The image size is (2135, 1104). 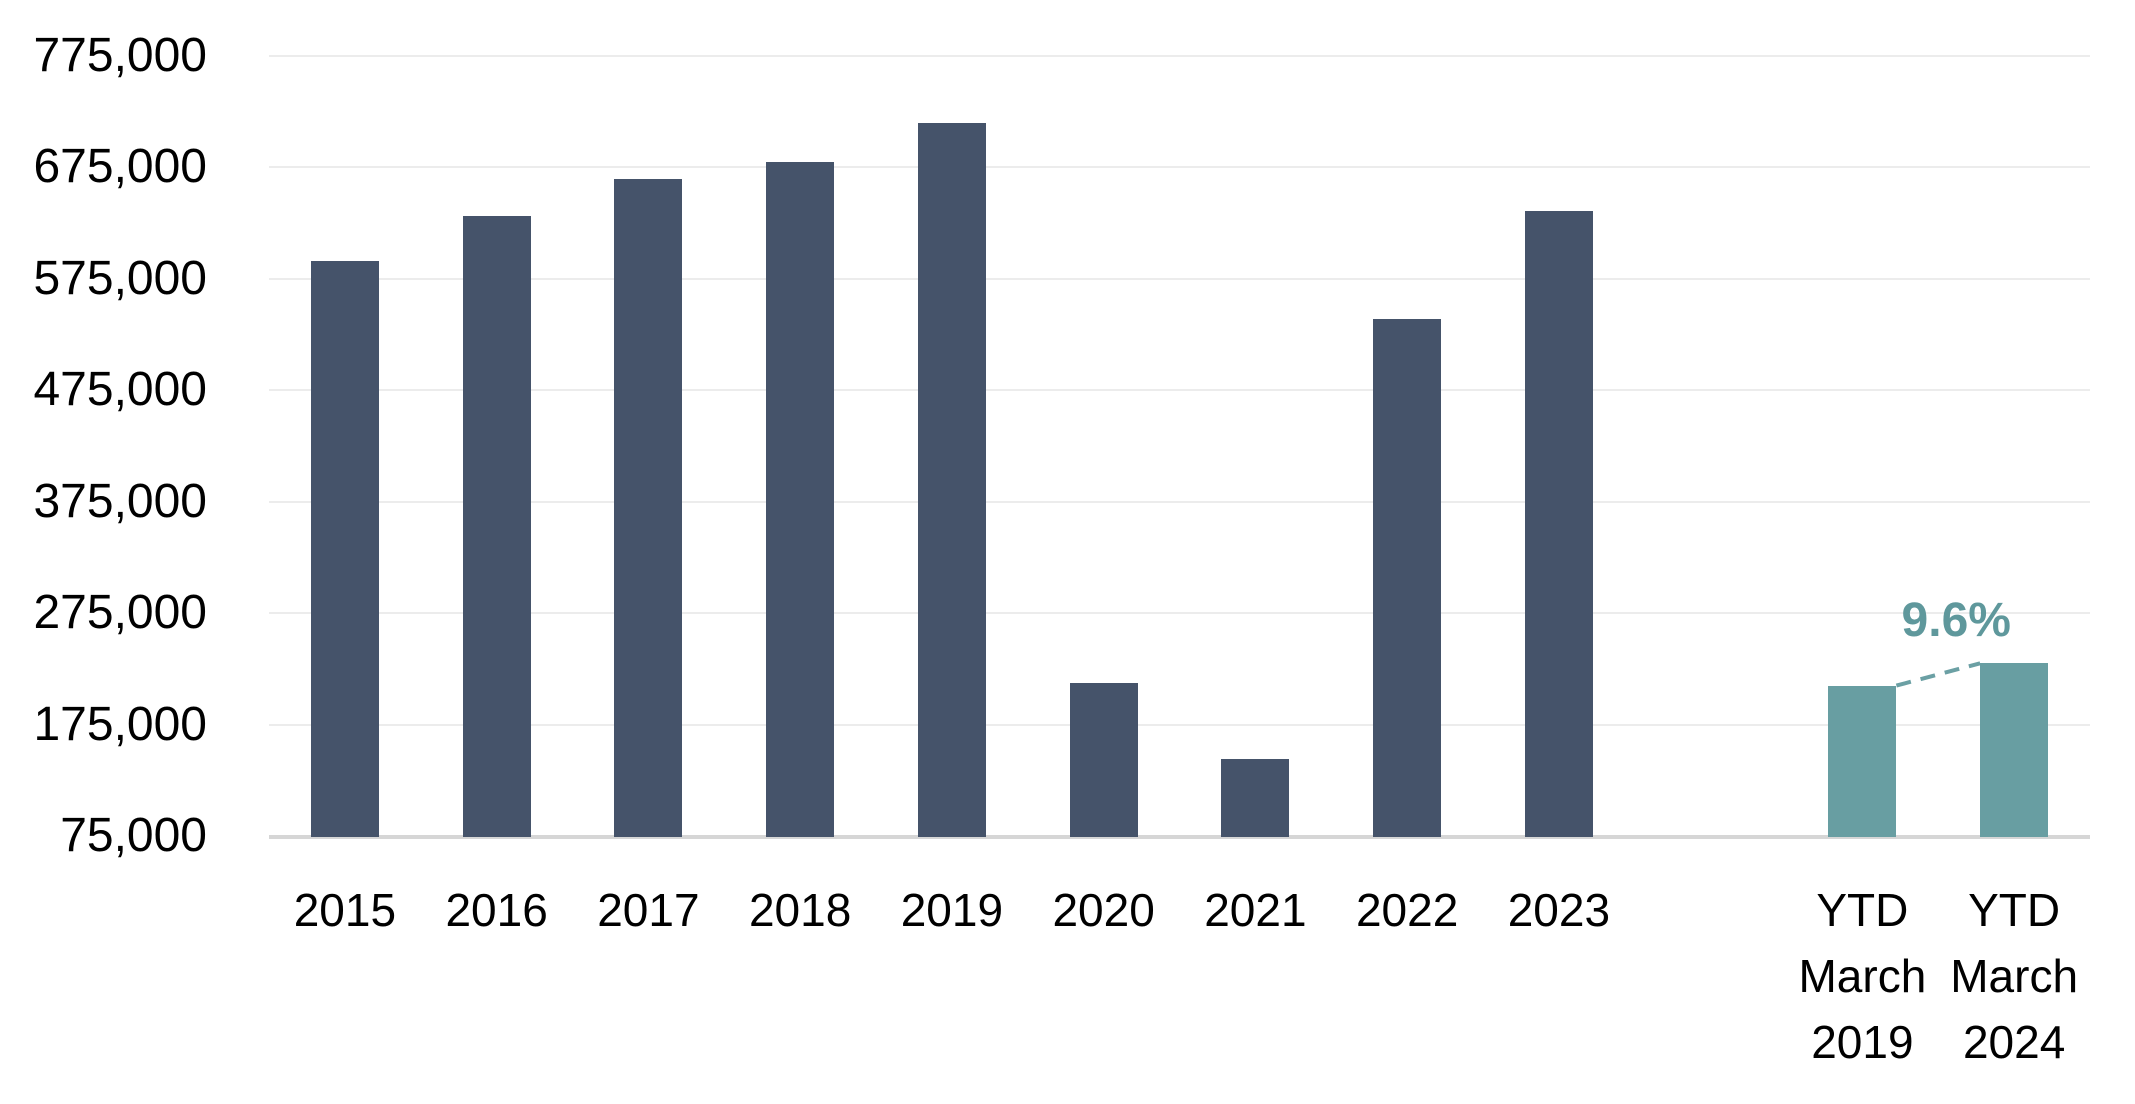 What do you see at coordinates (2014, 976) in the screenshot?
I see `x-axis-label-ytd-march-2024: YTD March 2024` at bounding box center [2014, 976].